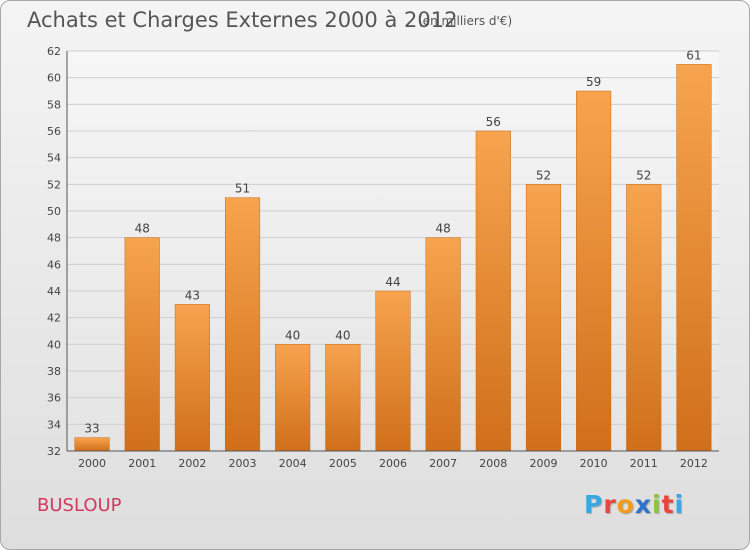 The height and width of the screenshot is (550, 750). Describe the element at coordinates (242, 324) in the screenshot. I see `bar-2003` at that location.